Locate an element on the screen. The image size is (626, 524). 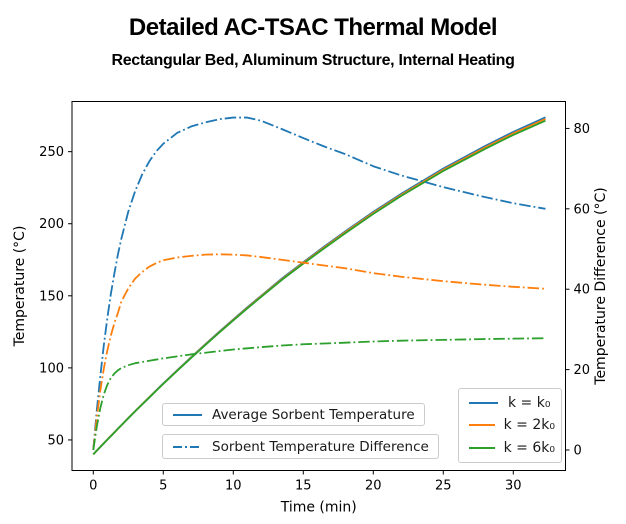
legend-label-style-1: Sorbent Temperature Difference is located at coordinates (320, 446).